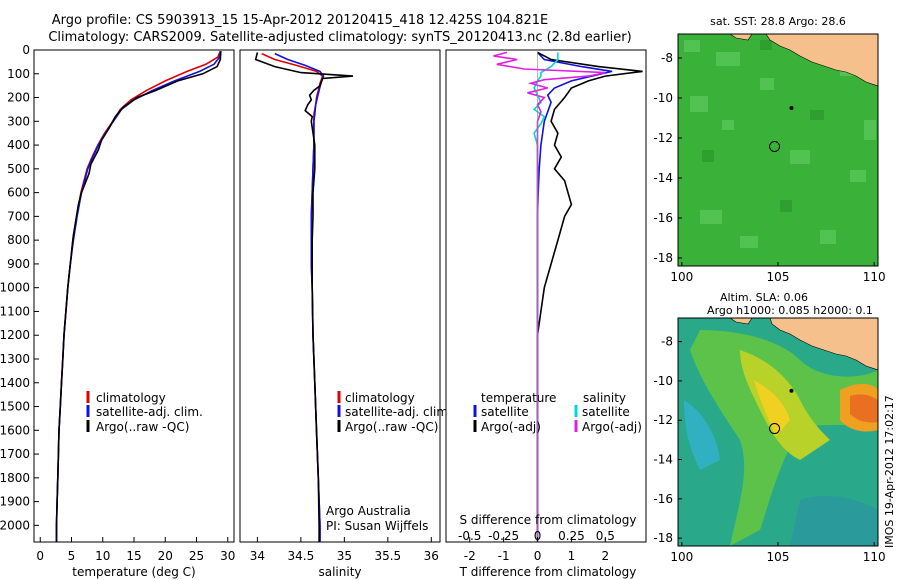  Describe the element at coordinates (663, 538) in the screenshot. I see `sla_map-ytick-label: -18` at that location.